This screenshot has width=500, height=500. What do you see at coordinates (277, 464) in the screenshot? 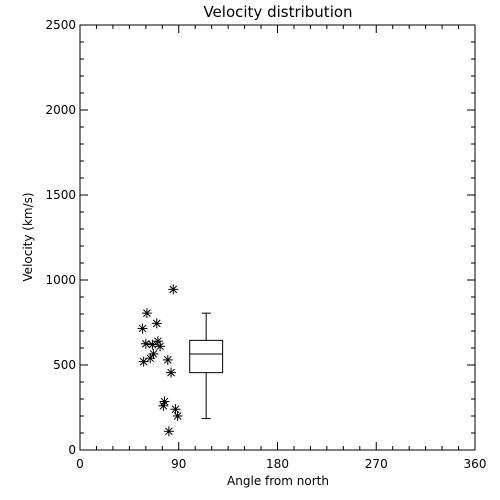
I see `x-tick-label: 180` at bounding box center [277, 464].